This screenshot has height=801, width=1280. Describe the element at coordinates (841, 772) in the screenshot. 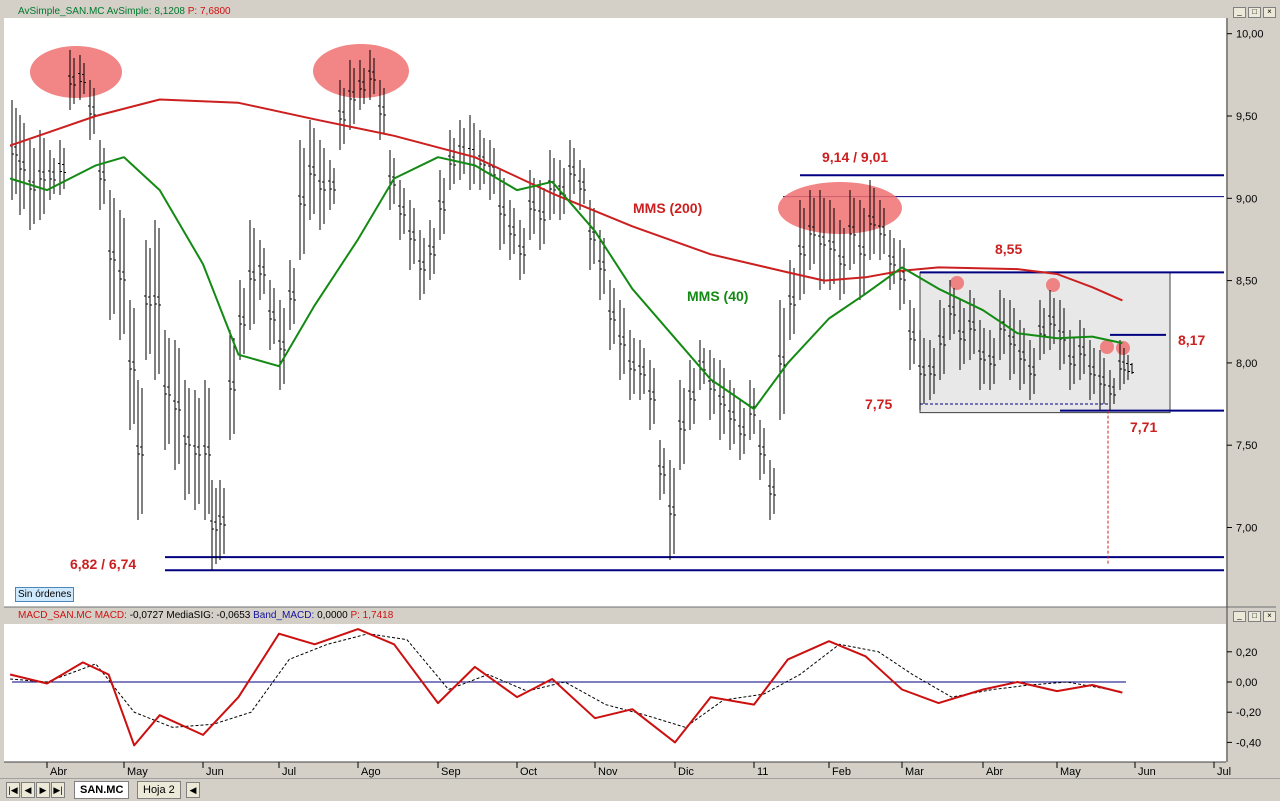

I see `x-tick-label: Feb` at that location.